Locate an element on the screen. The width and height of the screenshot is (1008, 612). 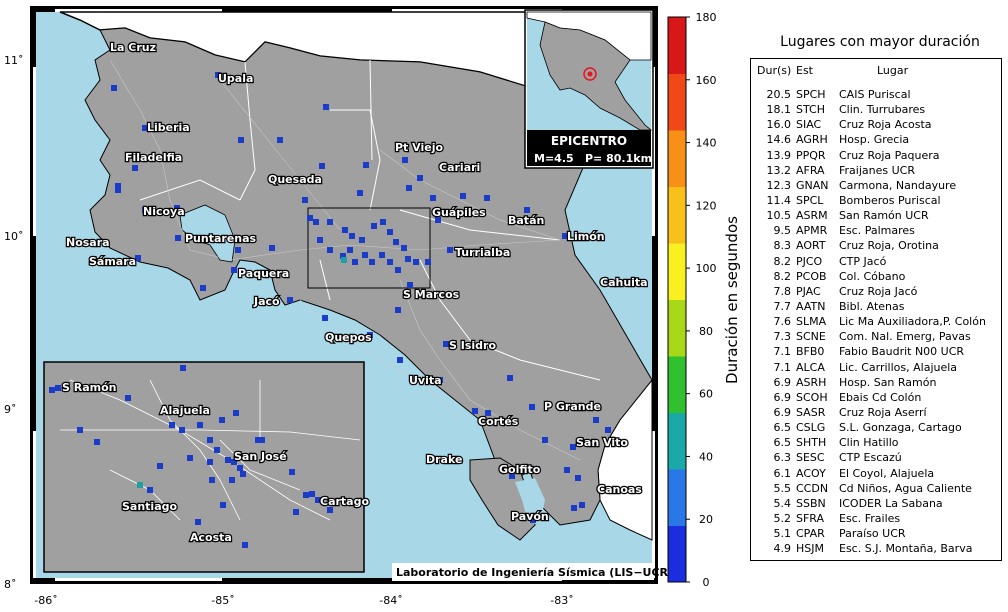
row-place: Esc. Frailes is located at coordinates (870, 518).